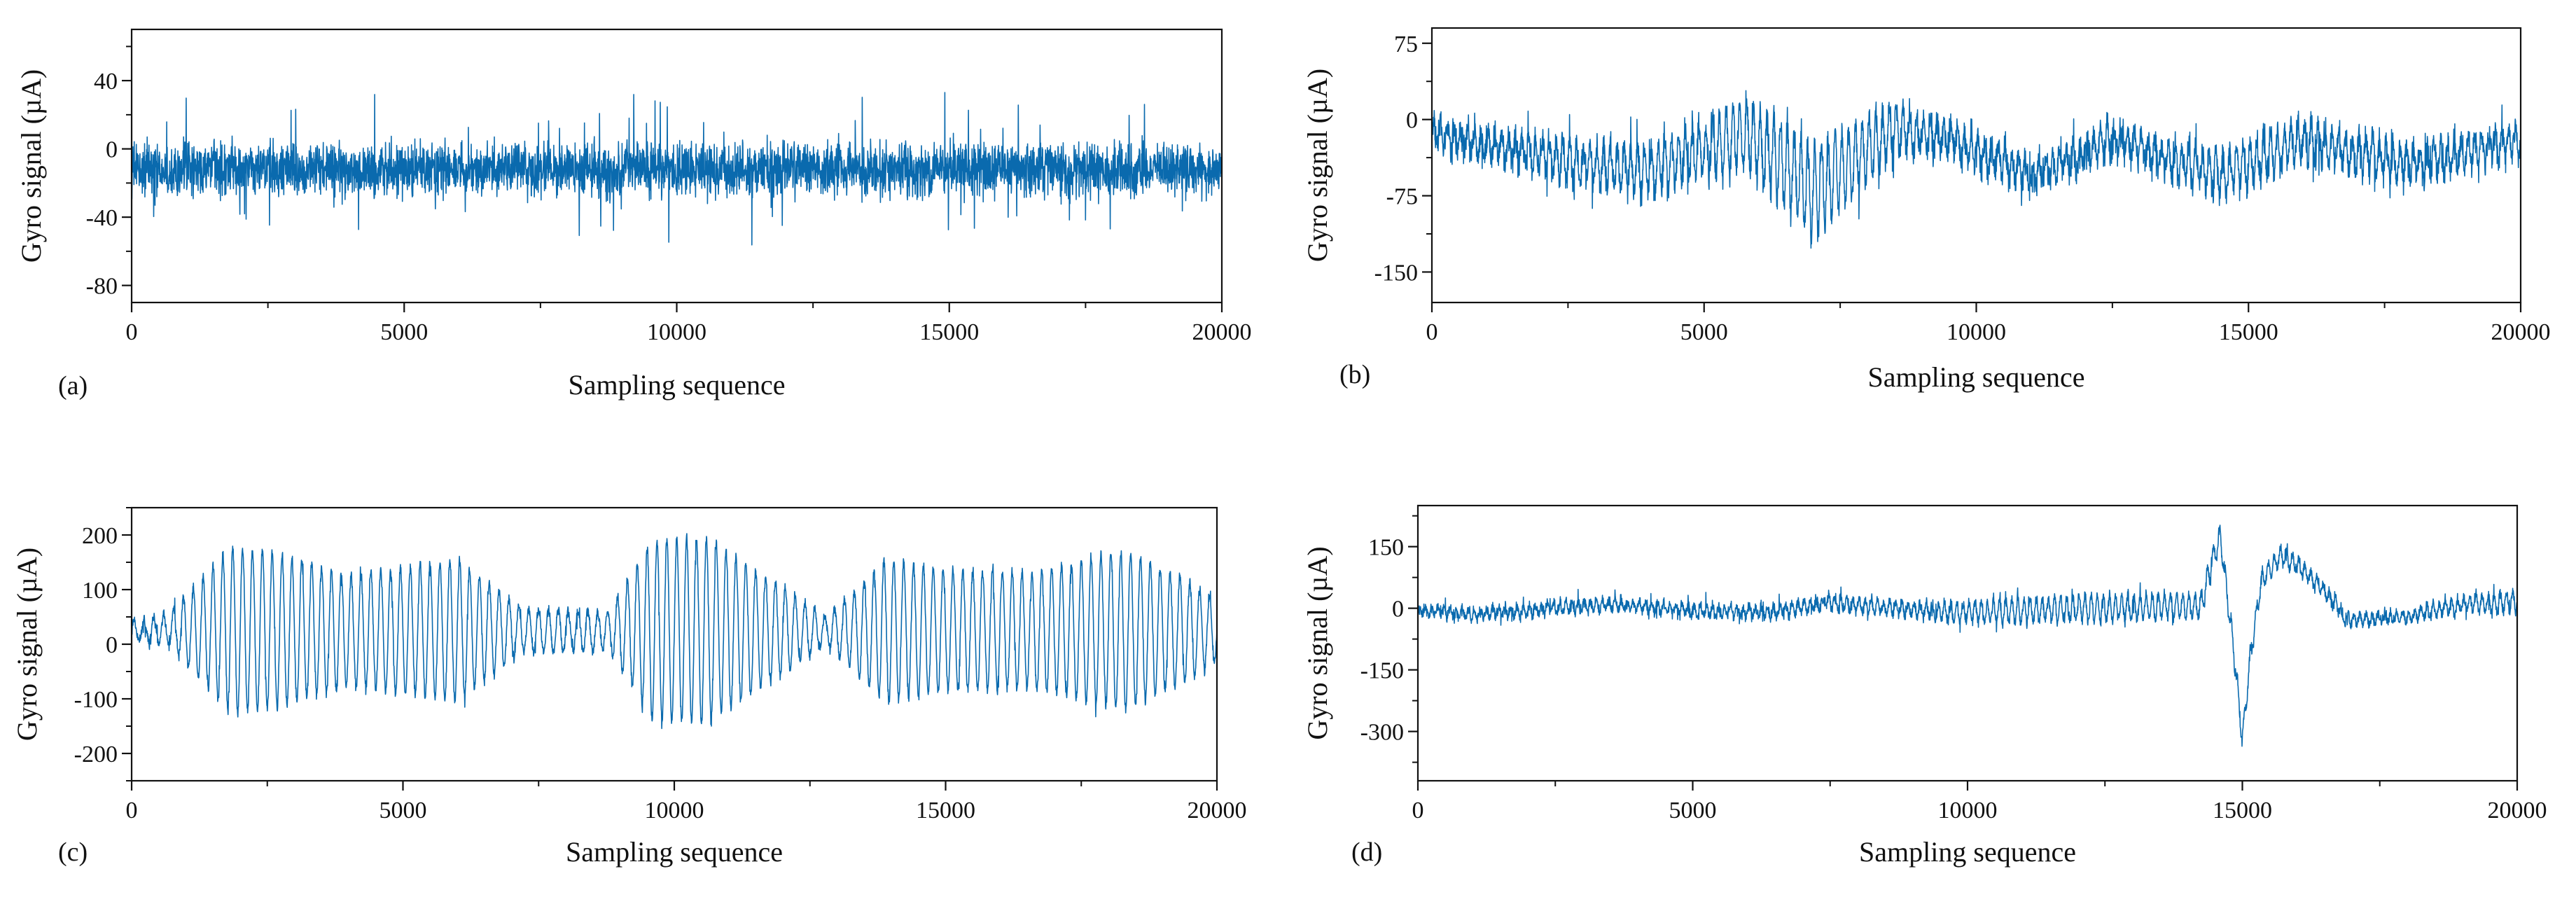 This screenshot has height=897, width=2576. I want to click on y-tick-label: 150, so click(1386, 548).